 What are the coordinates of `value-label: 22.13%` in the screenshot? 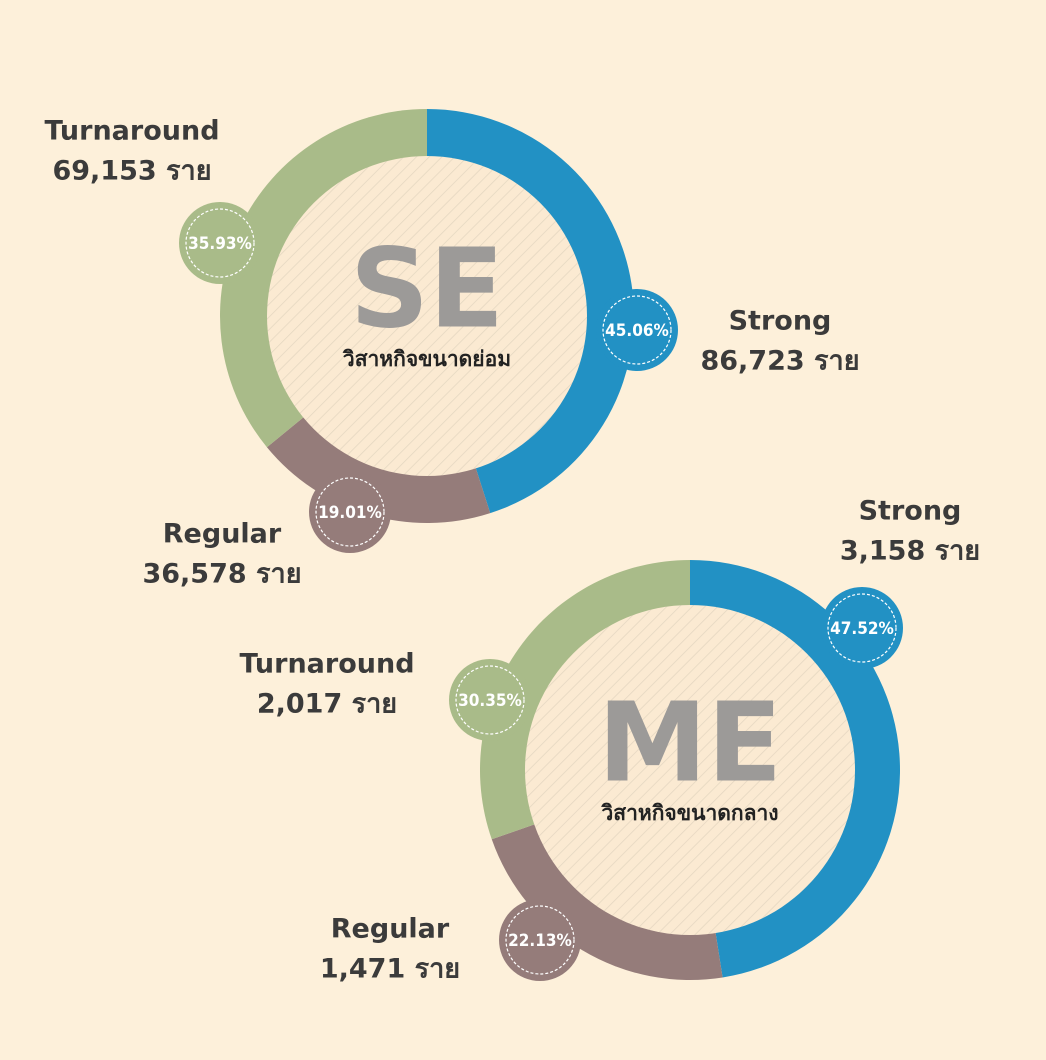 It's located at (540, 941).